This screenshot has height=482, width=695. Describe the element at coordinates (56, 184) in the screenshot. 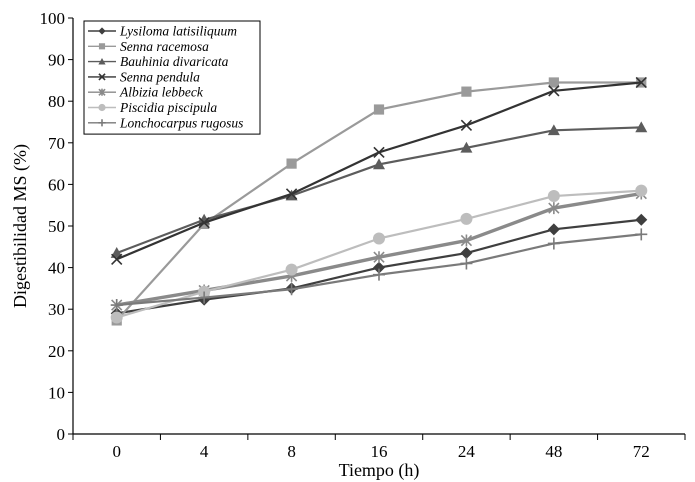

I see `y-tick-label: 60` at that location.